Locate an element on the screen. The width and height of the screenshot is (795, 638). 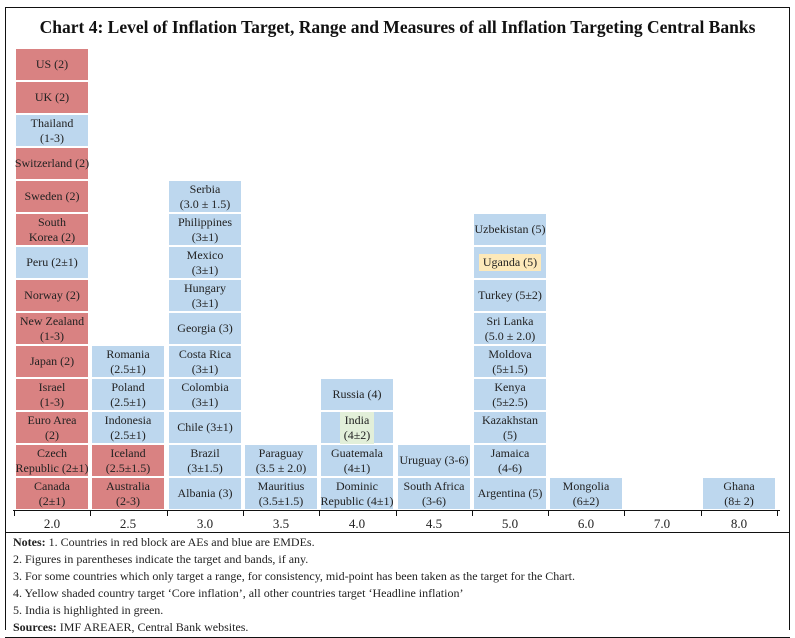
country-label: Australia (2-3) is located at coordinates (128, 493).